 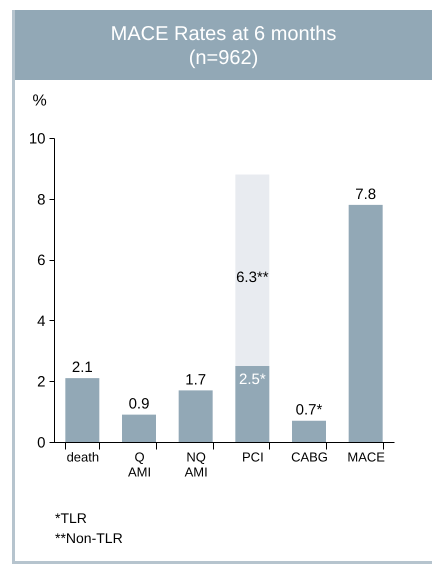 What do you see at coordinates (139, 404) in the screenshot?
I see `data-label: 0.9` at bounding box center [139, 404].